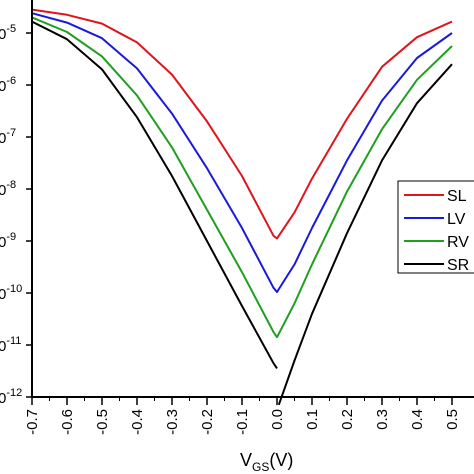  What do you see at coordinates (312, 419) in the screenshot?
I see `x-tick-label: 0.1` at bounding box center [312, 419].